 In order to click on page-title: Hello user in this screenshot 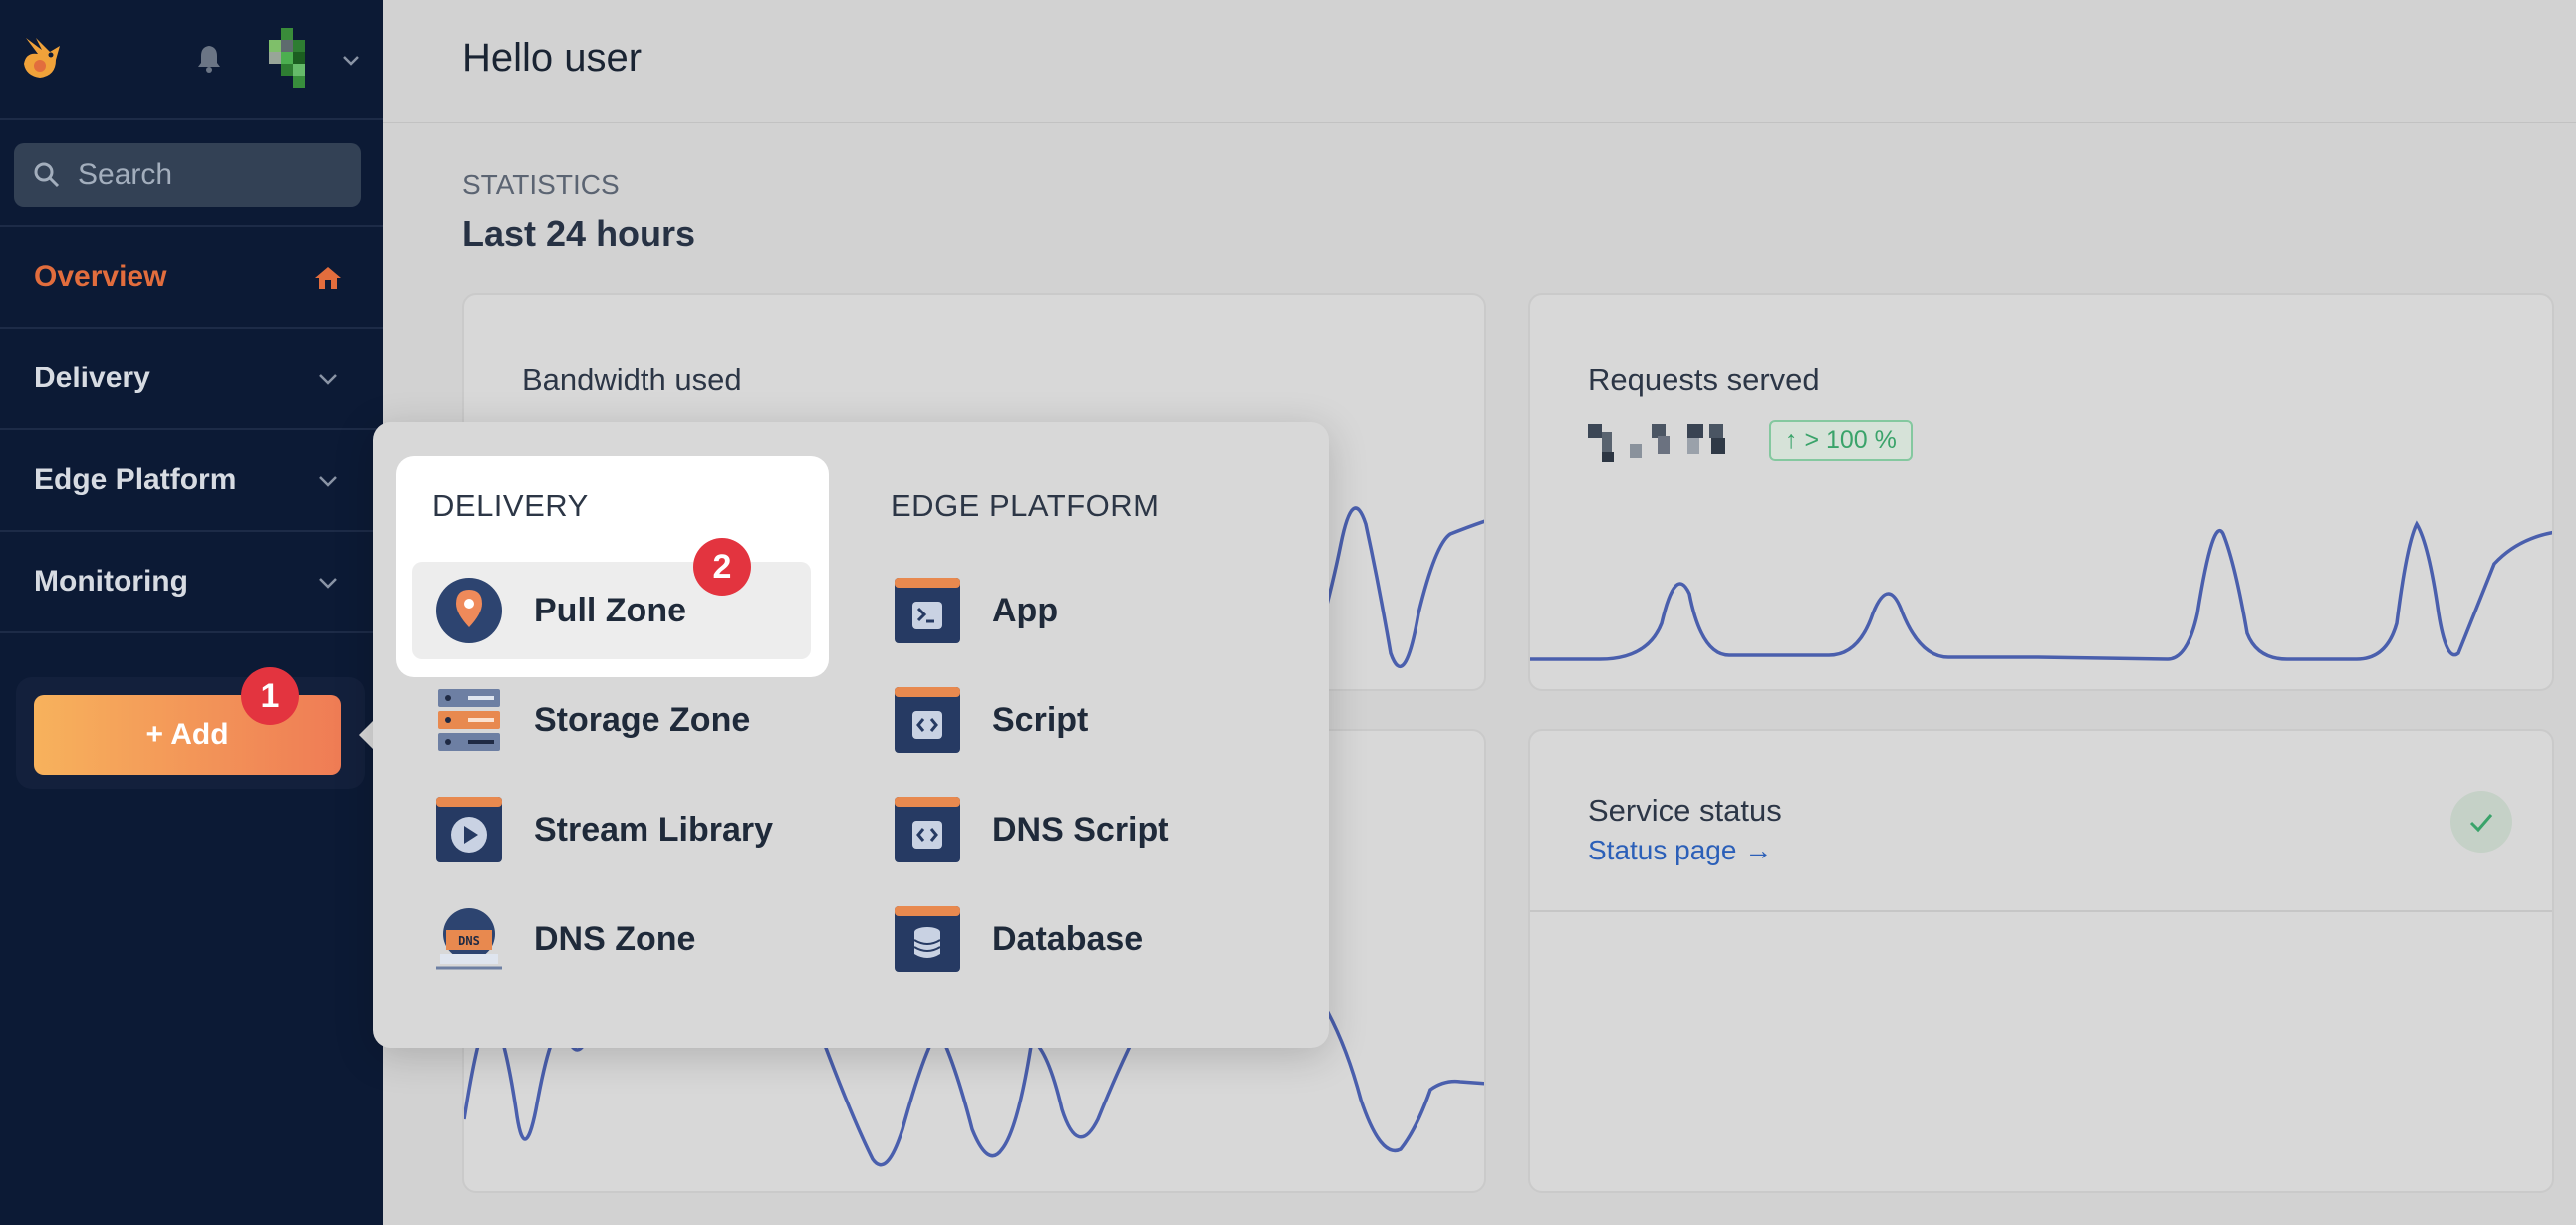, I will do `click(552, 58)`.